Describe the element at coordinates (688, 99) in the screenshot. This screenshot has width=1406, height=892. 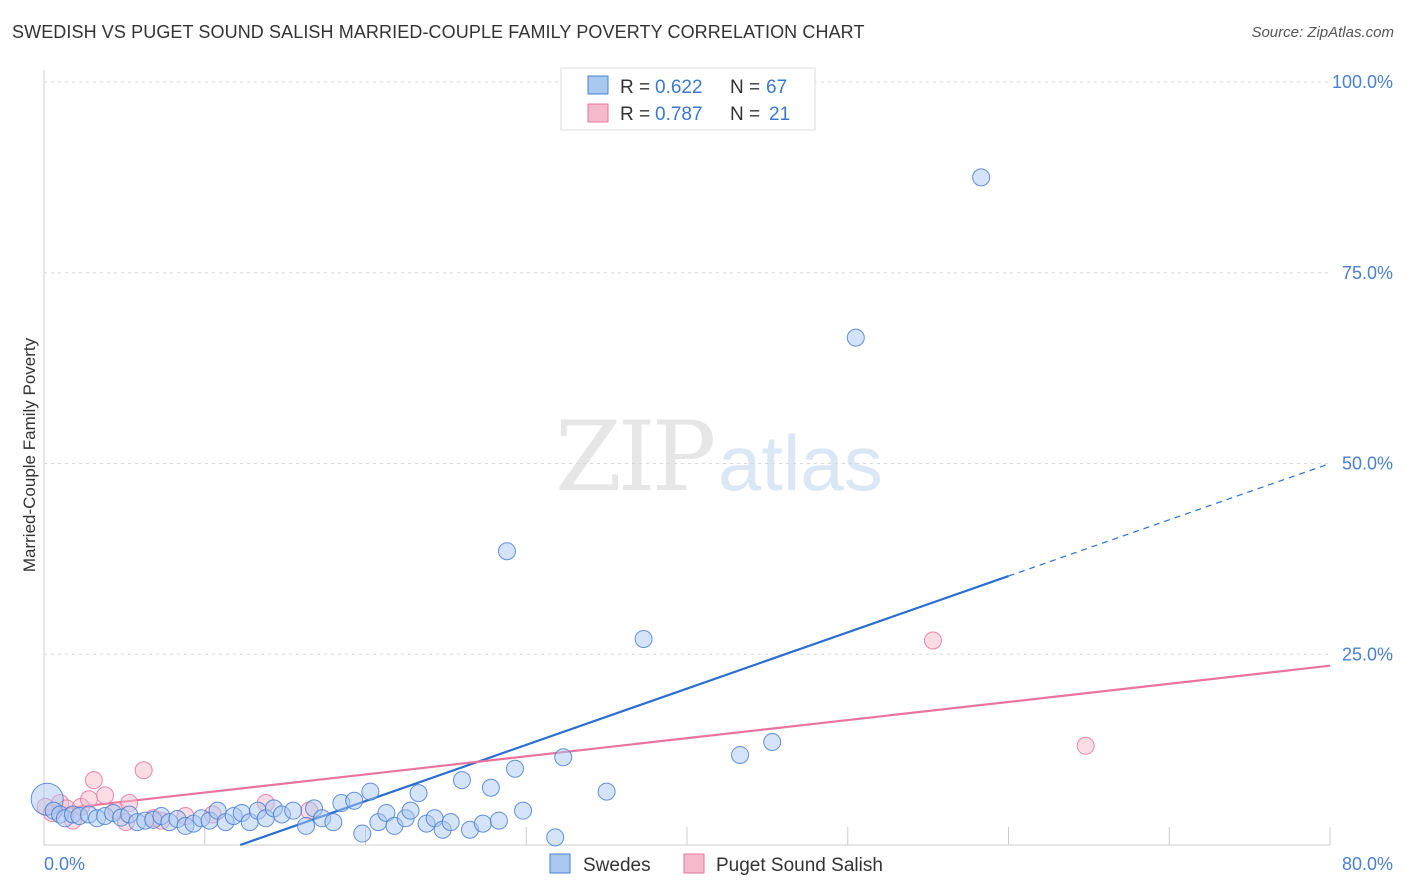
I see `correlation-legend: R = 0.622 N = 67 R = 0.787 N = 21` at that location.